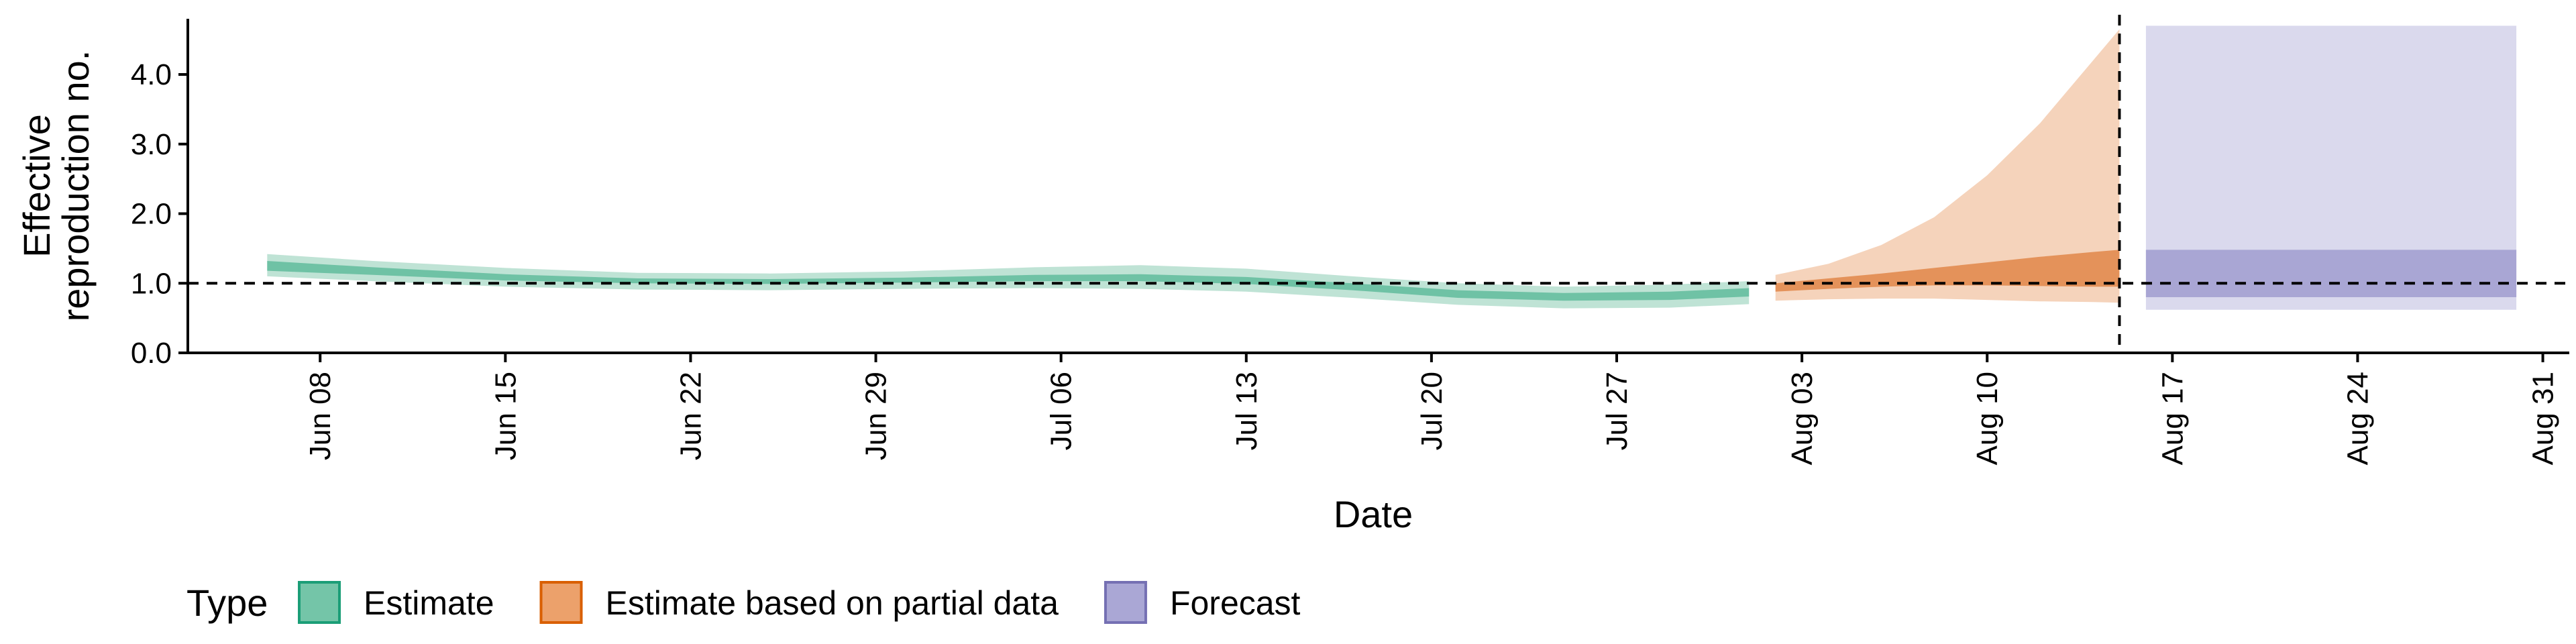 This screenshot has height=644, width=2576. Describe the element at coordinates (876, 416) in the screenshot. I see `x-tick-label: Jun 29` at that location.